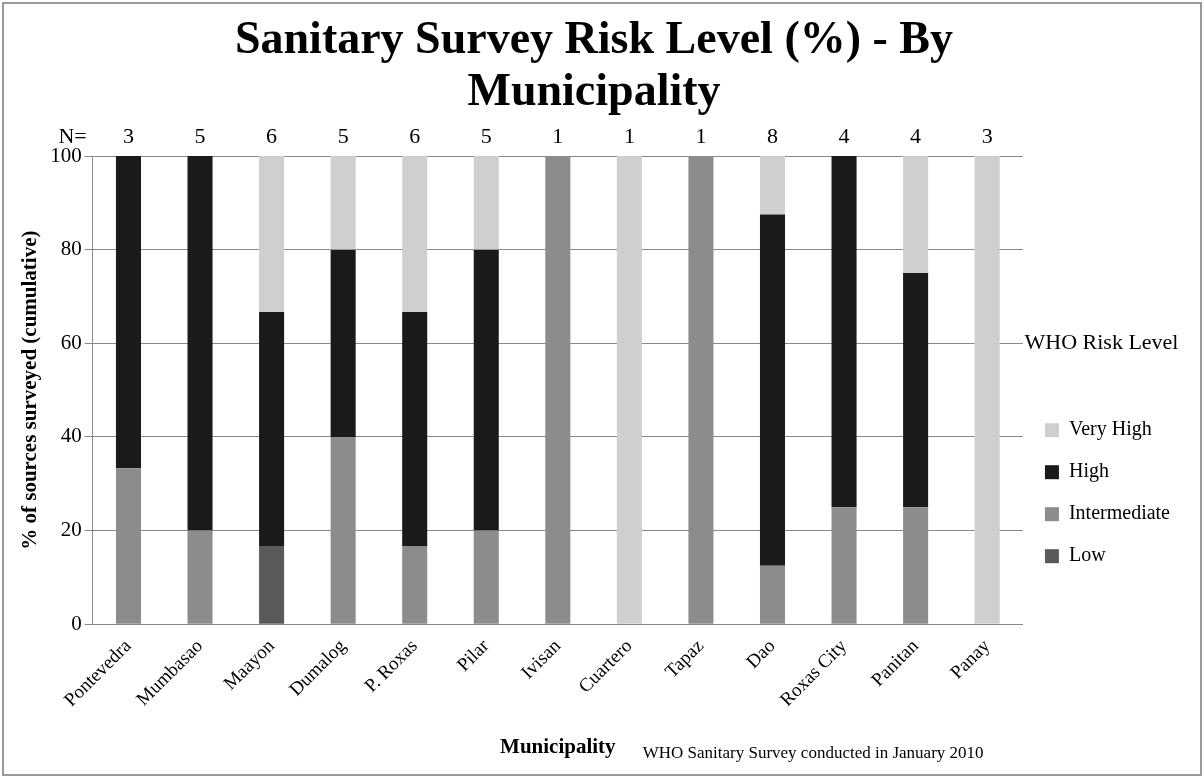  Describe the element at coordinates (813, 752) in the screenshot. I see `text: WHO Sanitary Survey conducted in January 2010` at that location.